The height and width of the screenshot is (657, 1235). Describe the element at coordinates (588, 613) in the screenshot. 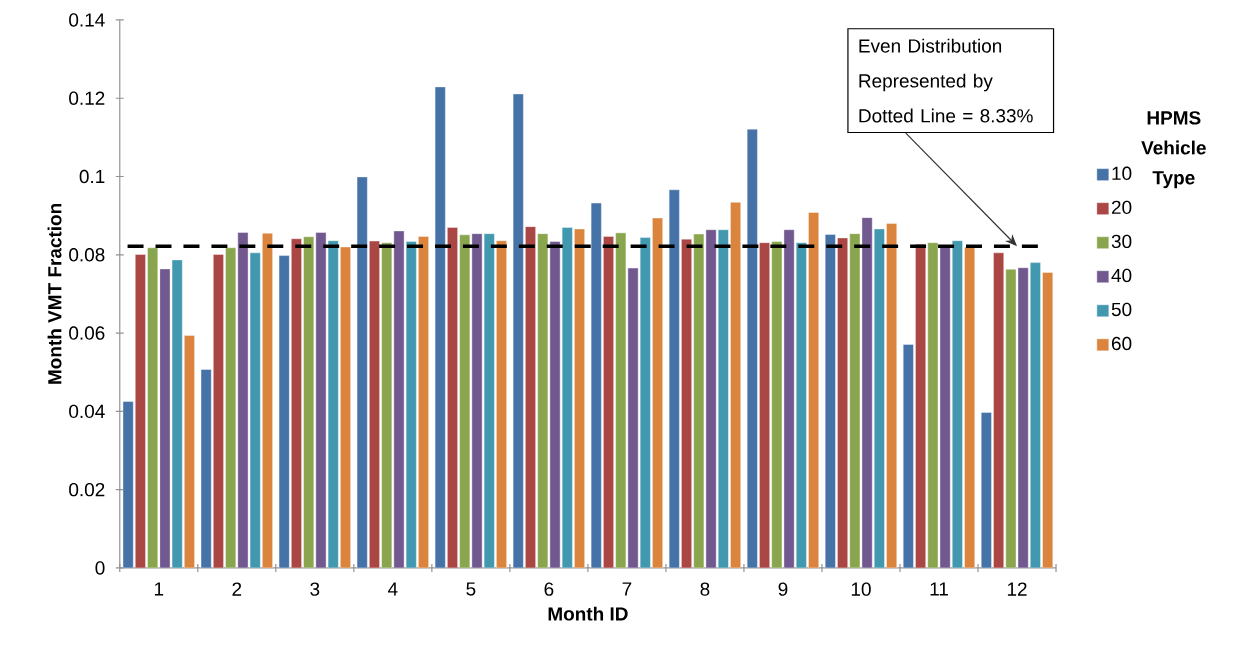

I see `x-axis-title: Month ID` at that location.